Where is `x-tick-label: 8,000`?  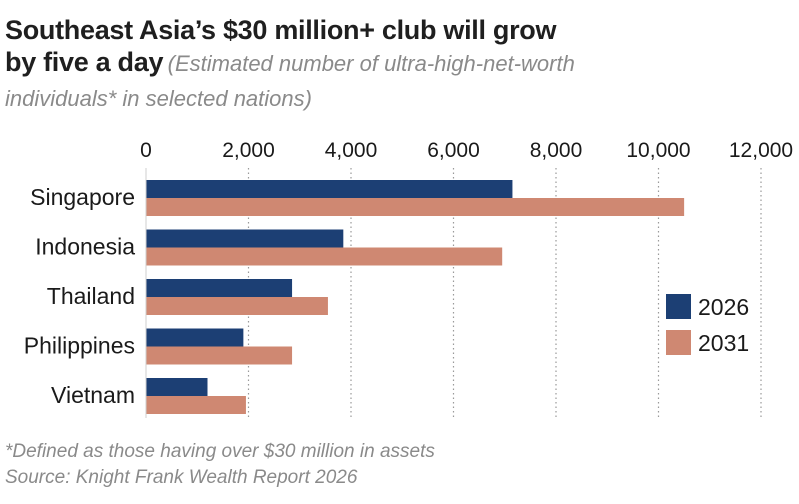
x-tick-label: 8,000 is located at coordinates (556, 150).